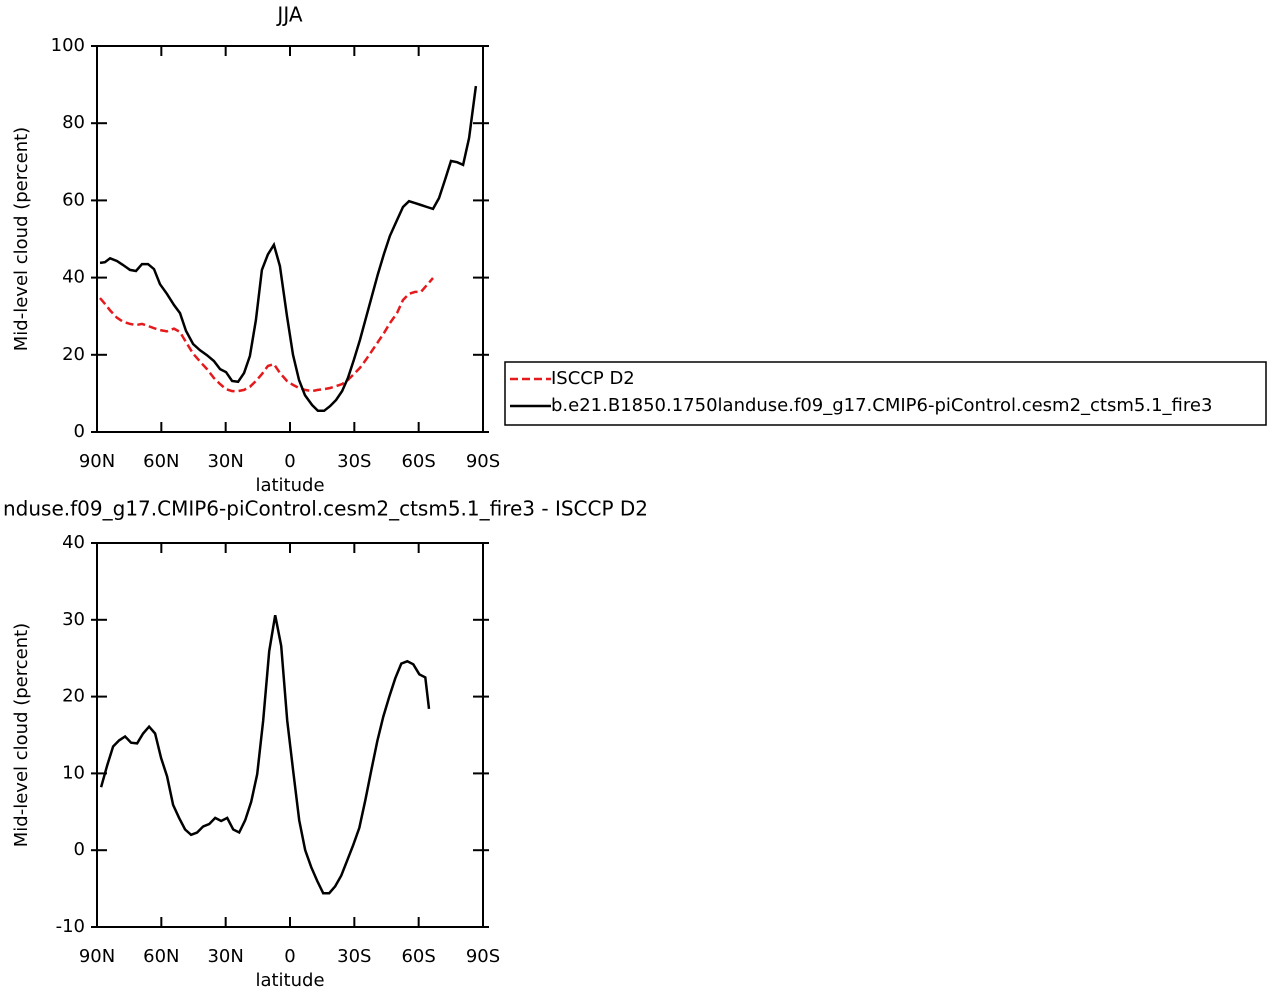 The image size is (1272, 995). What do you see at coordinates (68, 45) in the screenshot?
I see `y-tick-label: 100` at bounding box center [68, 45].